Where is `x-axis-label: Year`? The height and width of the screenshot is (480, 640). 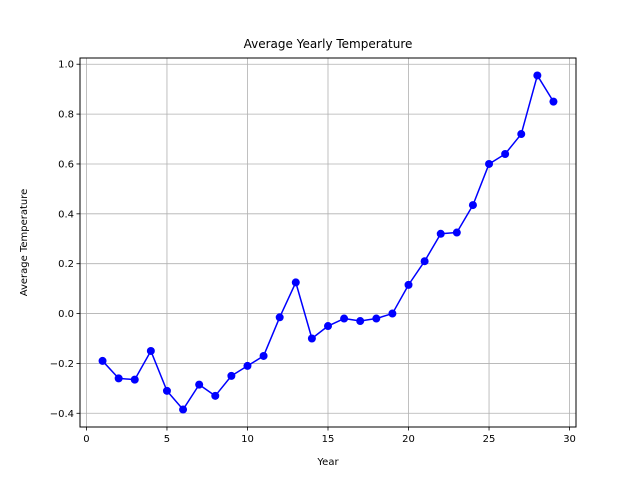 x-axis-label: Year is located at coordinates (327, 462).